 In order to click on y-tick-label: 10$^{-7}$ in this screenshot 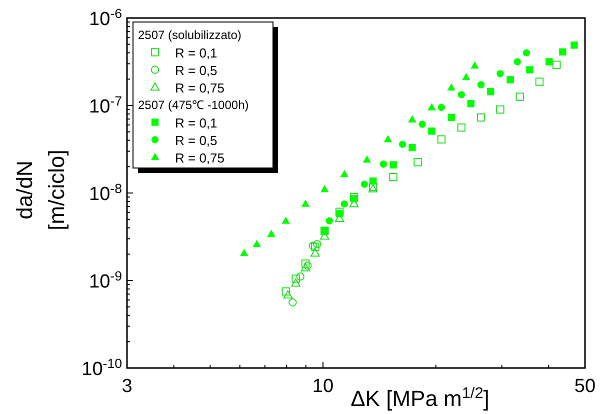, I will do `click(105, 105)`.